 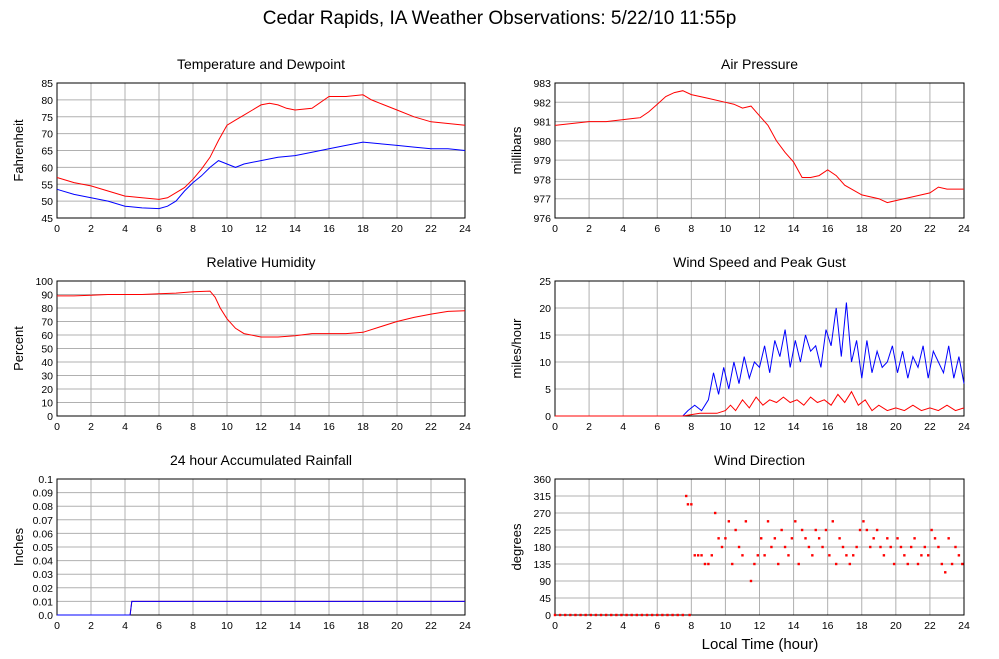 What do you see at coordinates (542, 161) in the screenshot?
I see `y-tick-label: 979` at bounding box center [542, 161].